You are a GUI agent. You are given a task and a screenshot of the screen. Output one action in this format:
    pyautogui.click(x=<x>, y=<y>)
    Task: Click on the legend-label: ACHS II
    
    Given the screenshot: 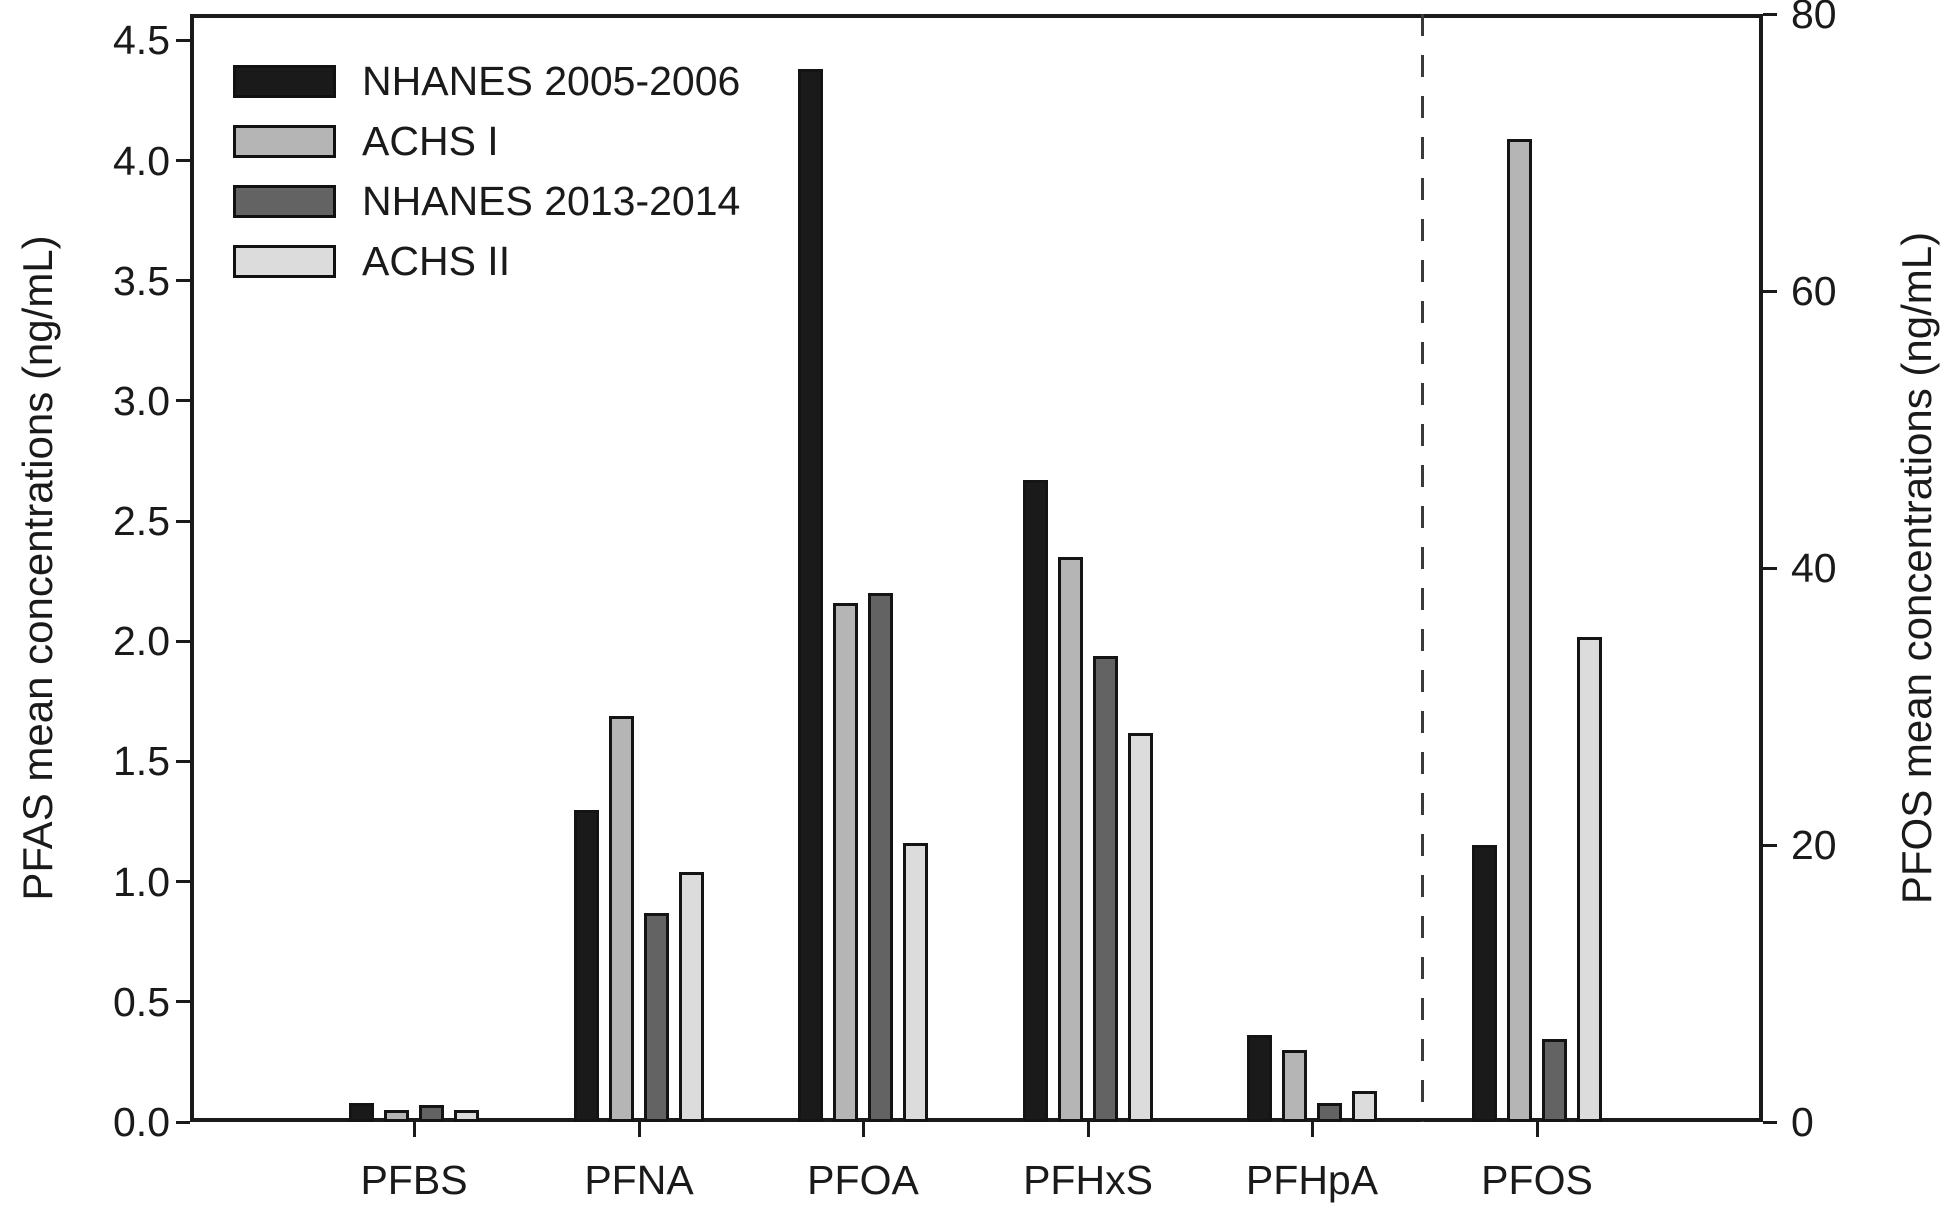 What is the action you would take?
    pyautogui.click(x=436, y=261)
    